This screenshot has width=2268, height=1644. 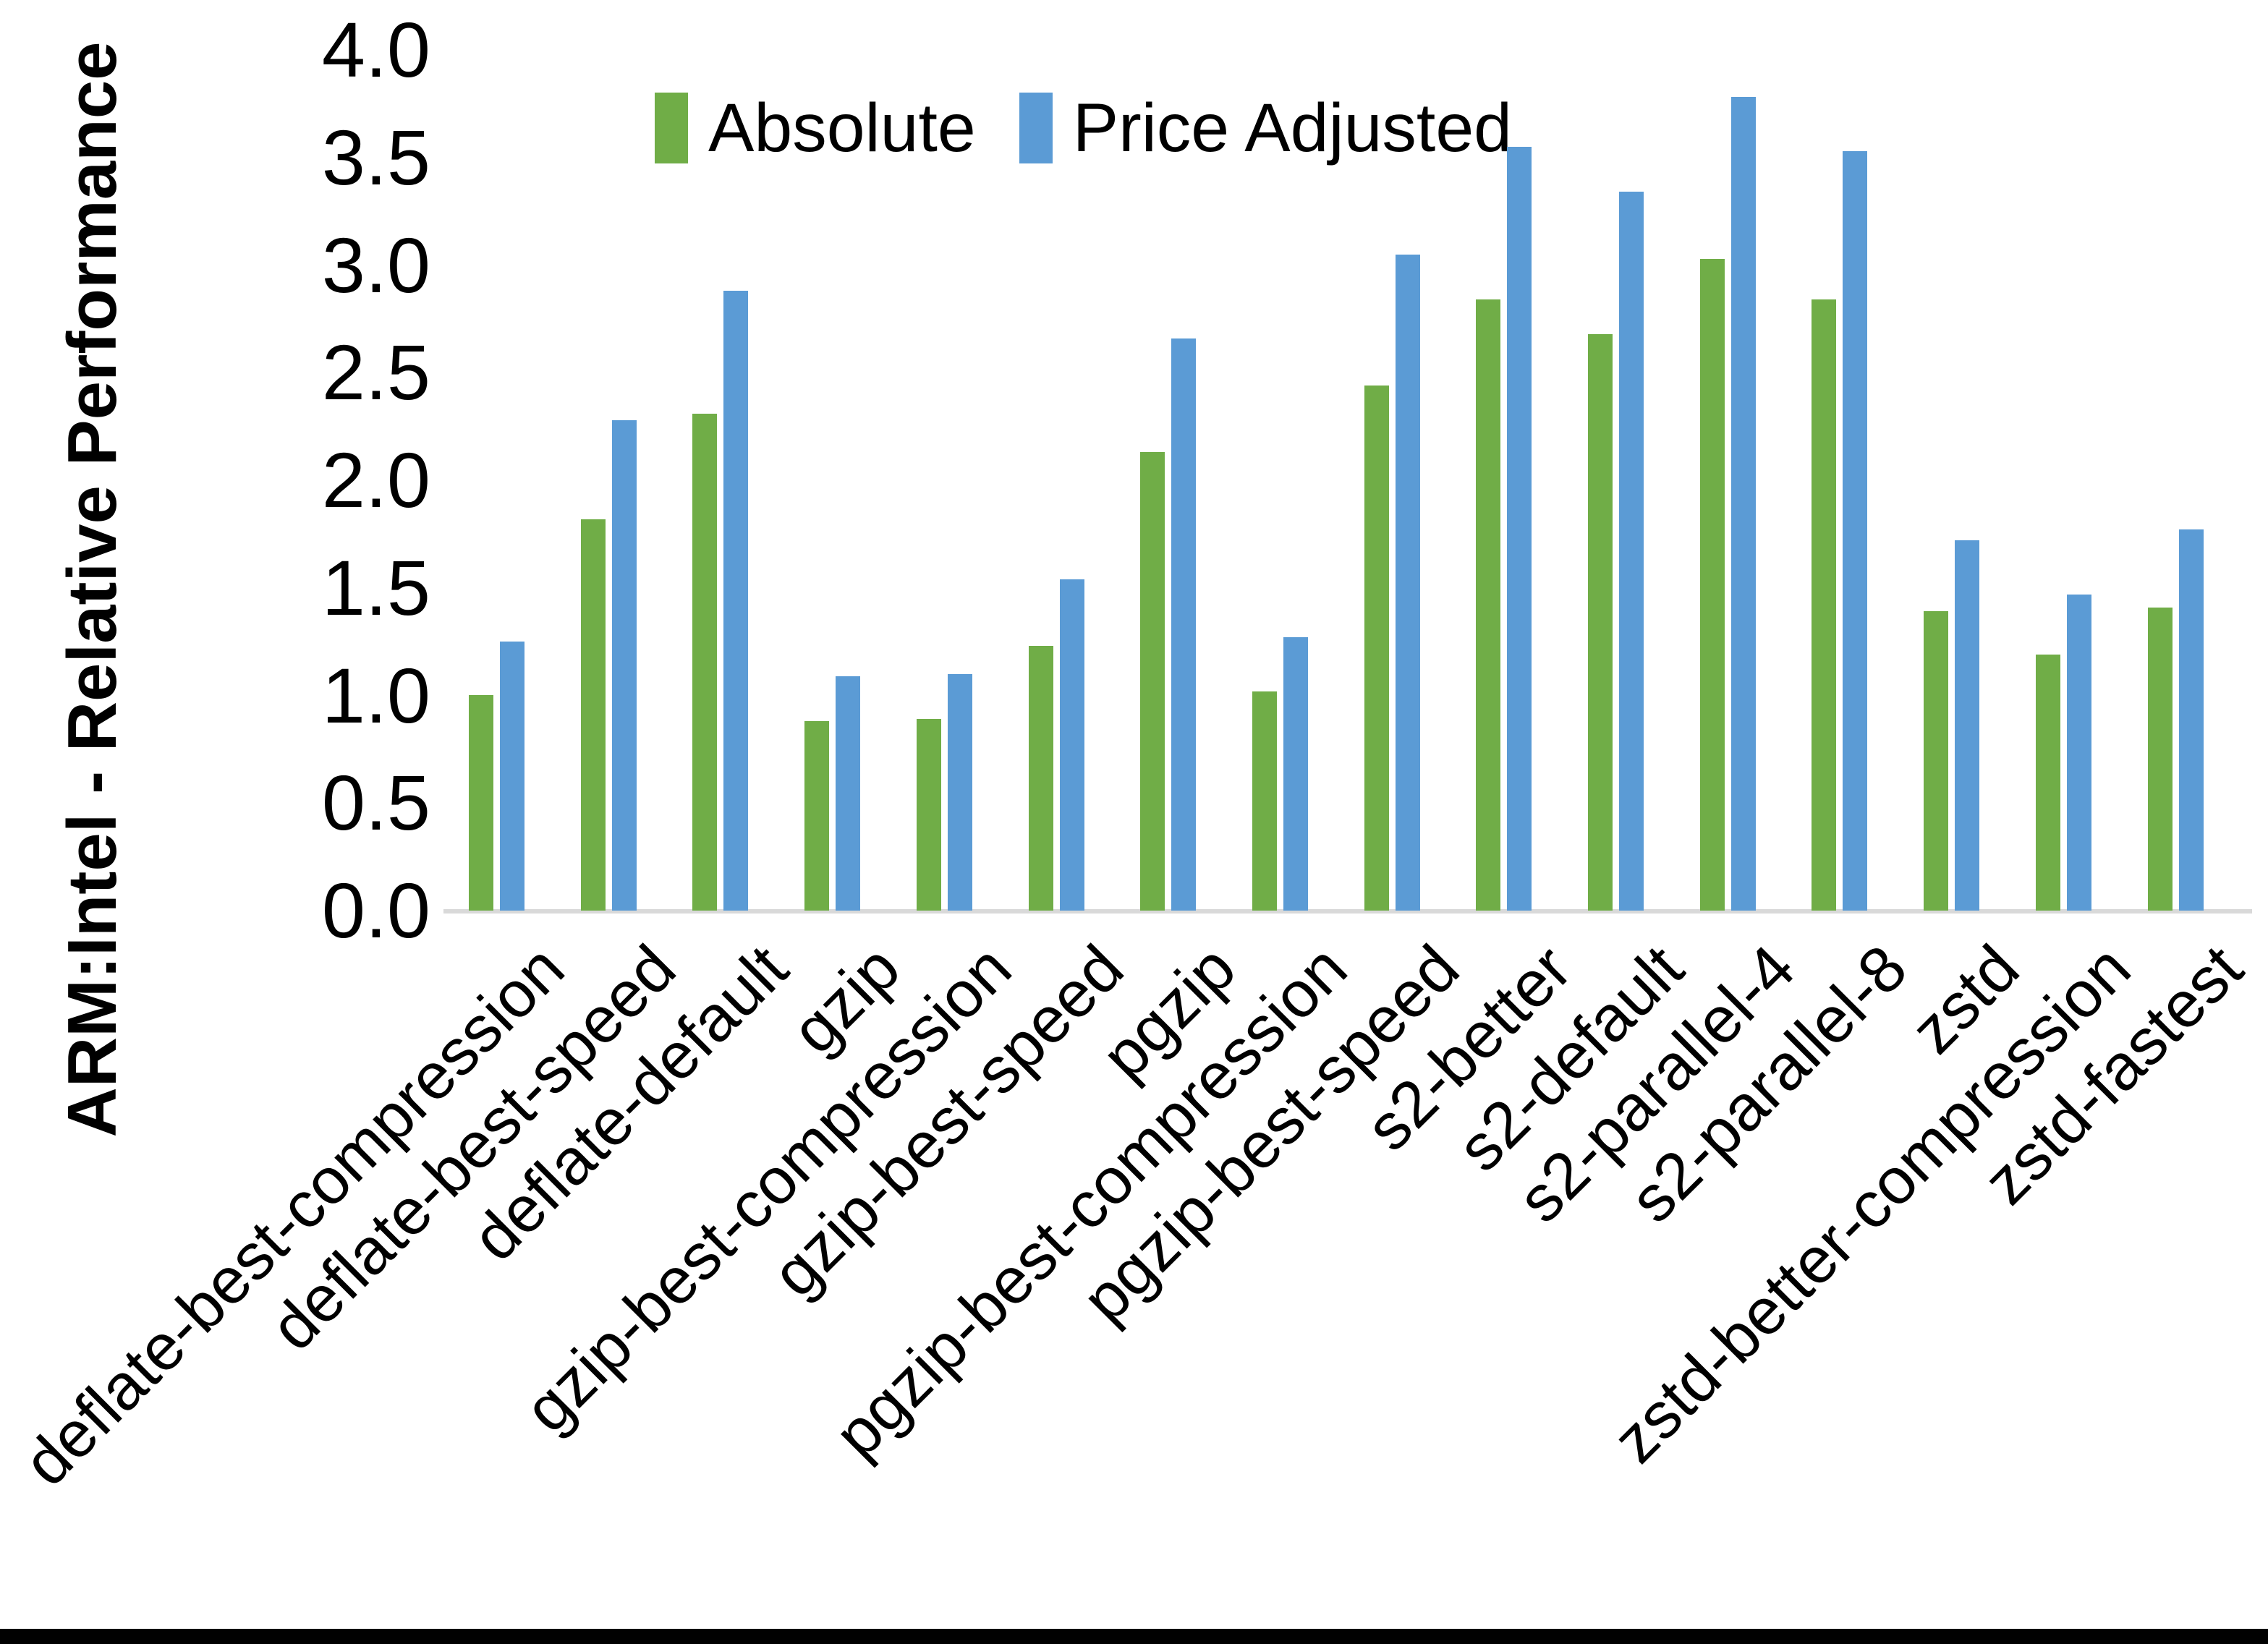 I want to click on y-tick-label-2.5: 2.5, so click(x=375, y=372).